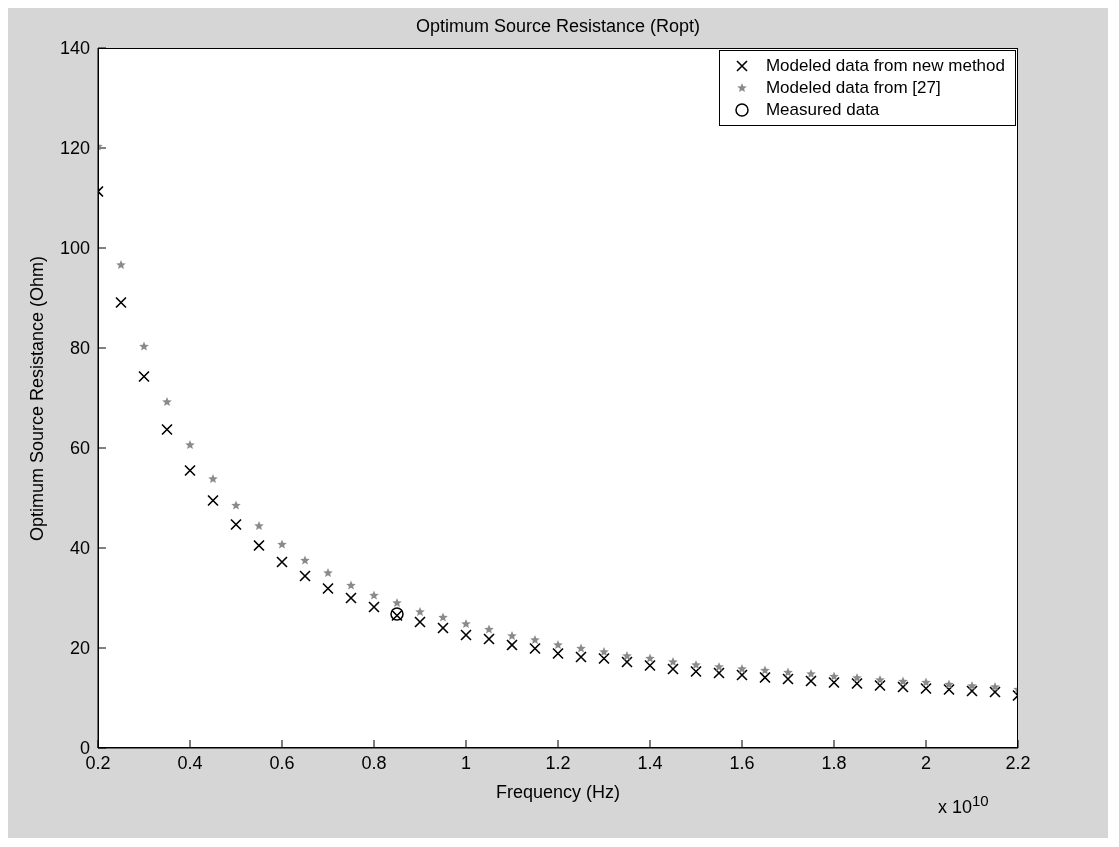 The height and width of the screenshot is (847, 1119). What do you see at coordinates (834, 762) in the screenshot?
I see `x-tick-label: 1.8` at bounding box center [834, 762].